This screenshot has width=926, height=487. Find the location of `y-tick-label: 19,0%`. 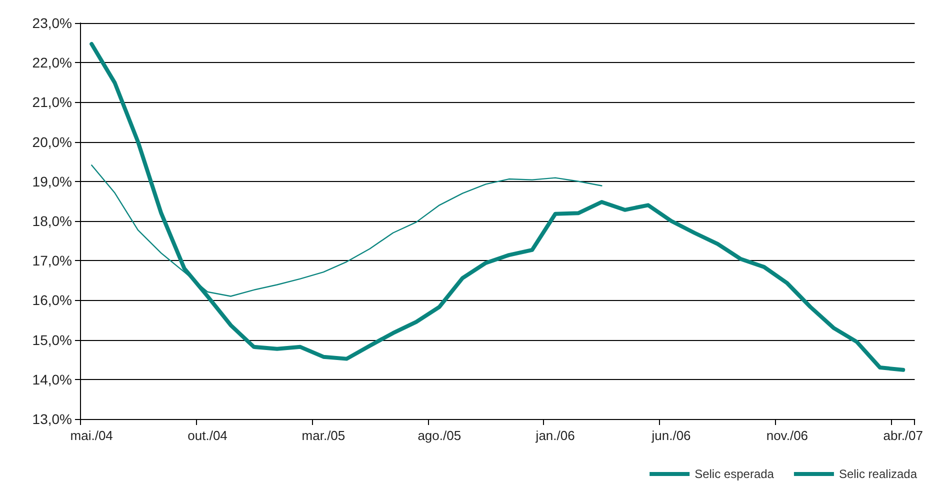

y-tick-label: 19,0% is located at coordinates (52, 181).